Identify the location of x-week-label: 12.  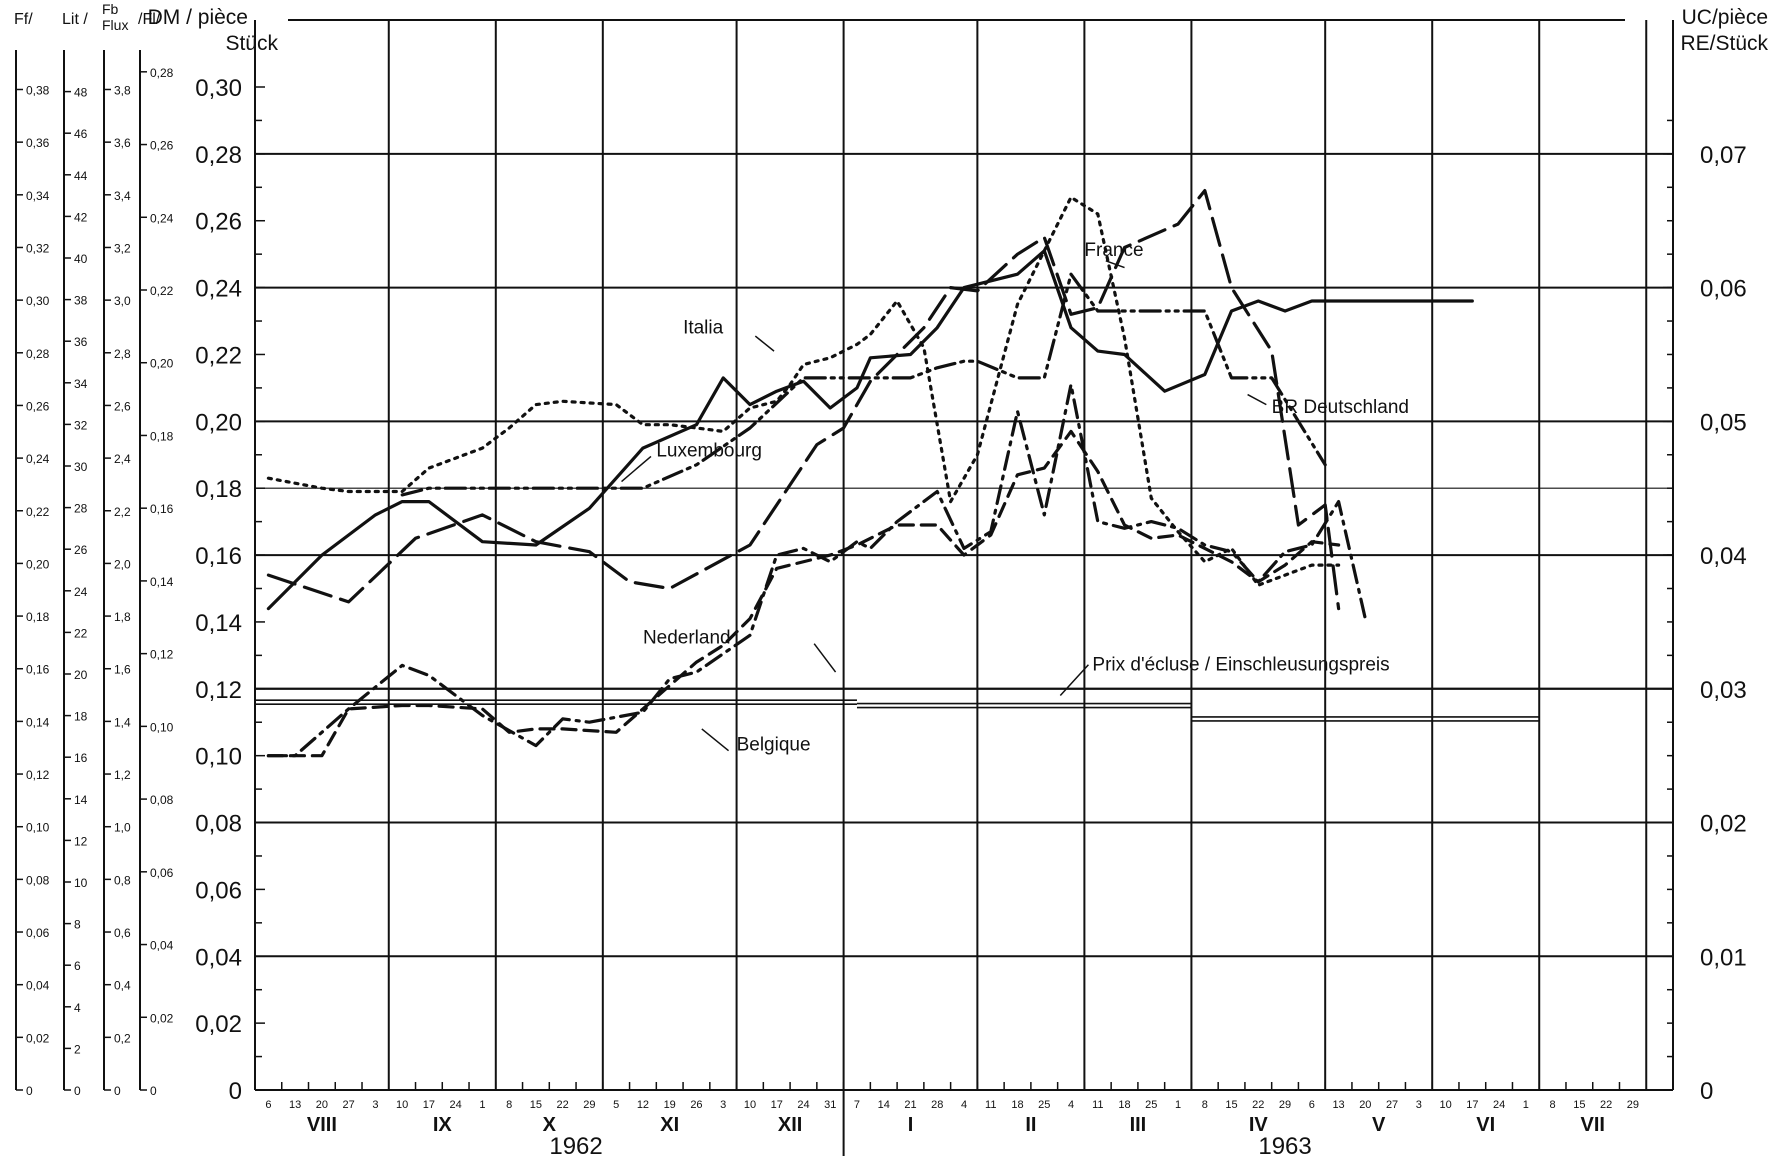
(643, 1105).